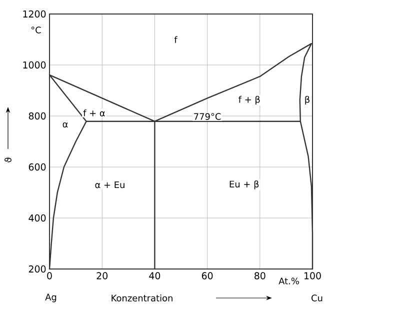  Describe the element at coordinates (288, 281) in the screenshot. I see `text: At.%` at that location.